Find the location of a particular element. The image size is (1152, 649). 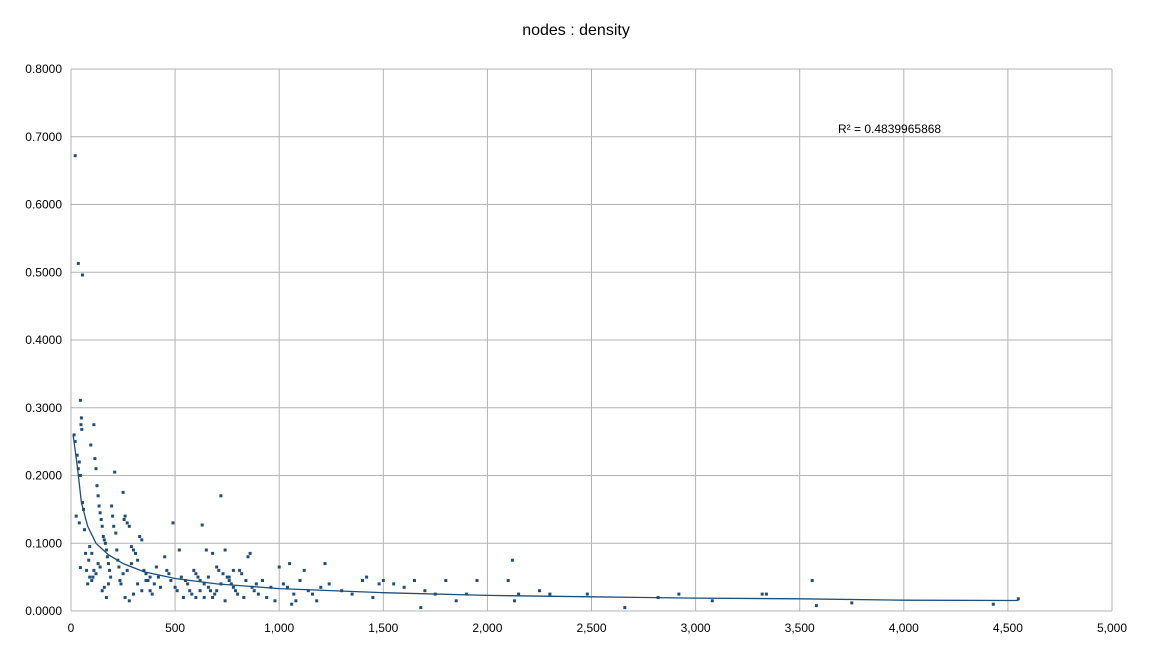

r-squared-label: R² = 0.4839965868 is located at coordinates (889, 129).